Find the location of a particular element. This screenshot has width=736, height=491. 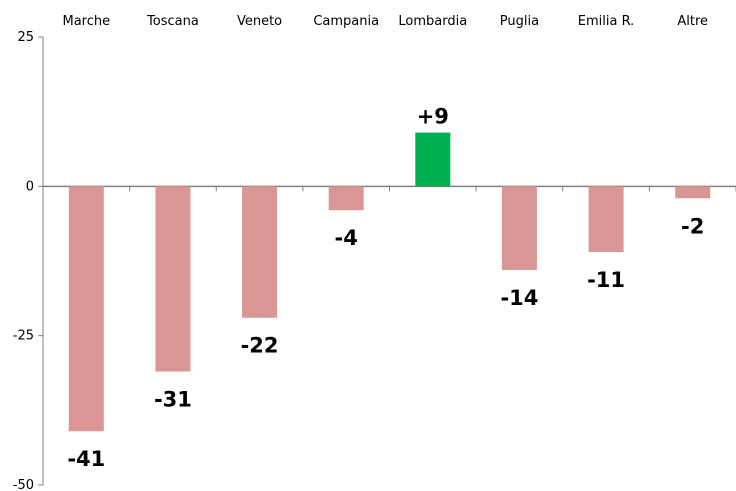

category-label: Lombardia is located at coordinates (432, 21).